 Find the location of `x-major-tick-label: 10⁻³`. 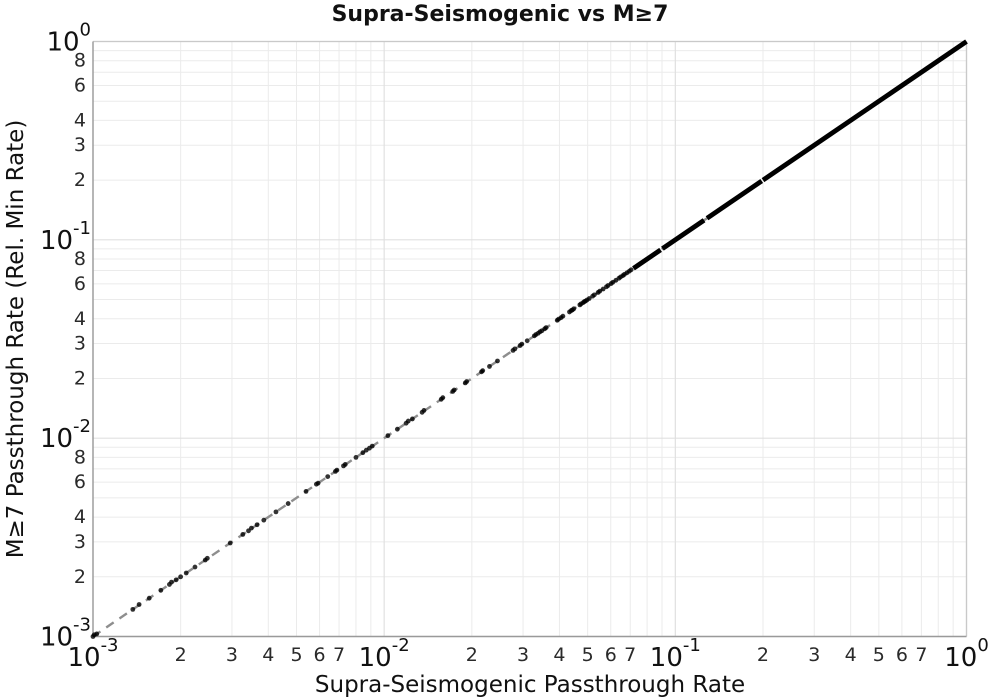

x-major-tick-label: 10⁻³ is located at coordinates (92, 654).